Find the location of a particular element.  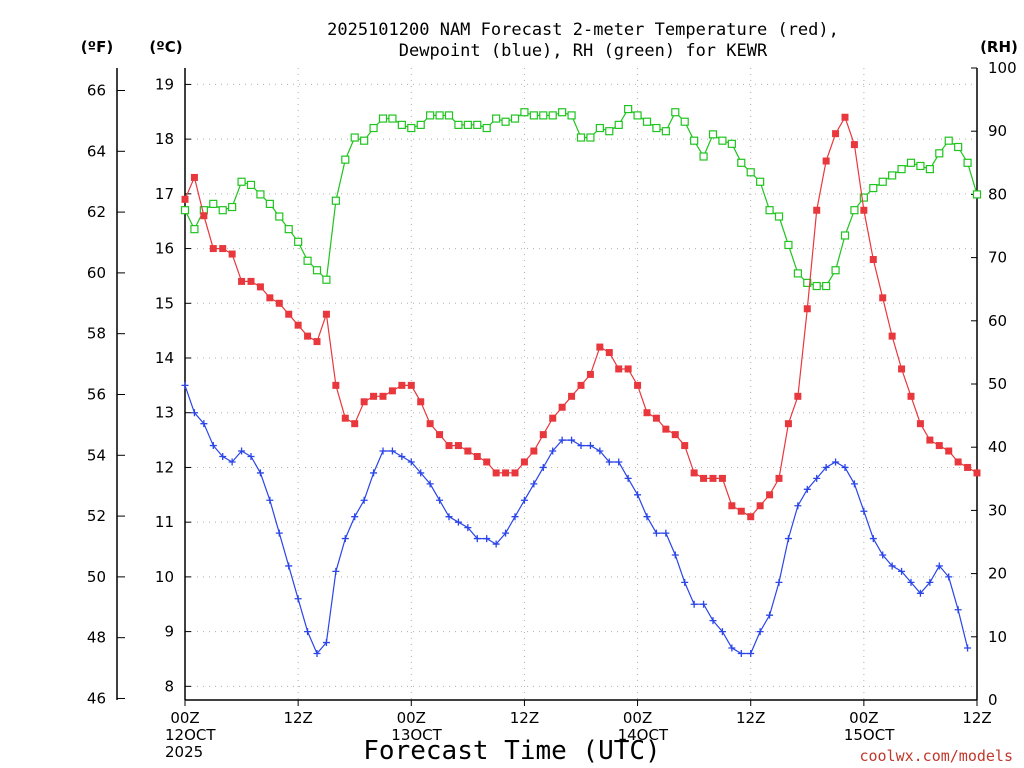

f-tick-label: 48 is located at coordinates (96, 638).